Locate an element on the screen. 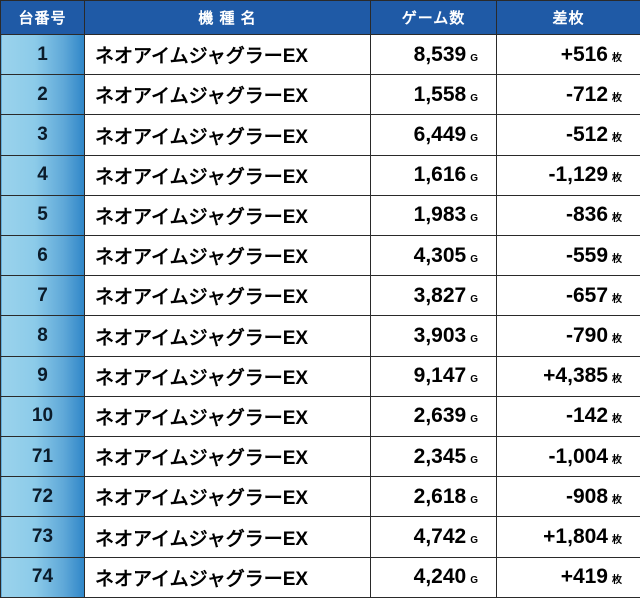 This screenshot has width=640, height=598. game-count-value: 4,240 is located at coordinates (440, 577).